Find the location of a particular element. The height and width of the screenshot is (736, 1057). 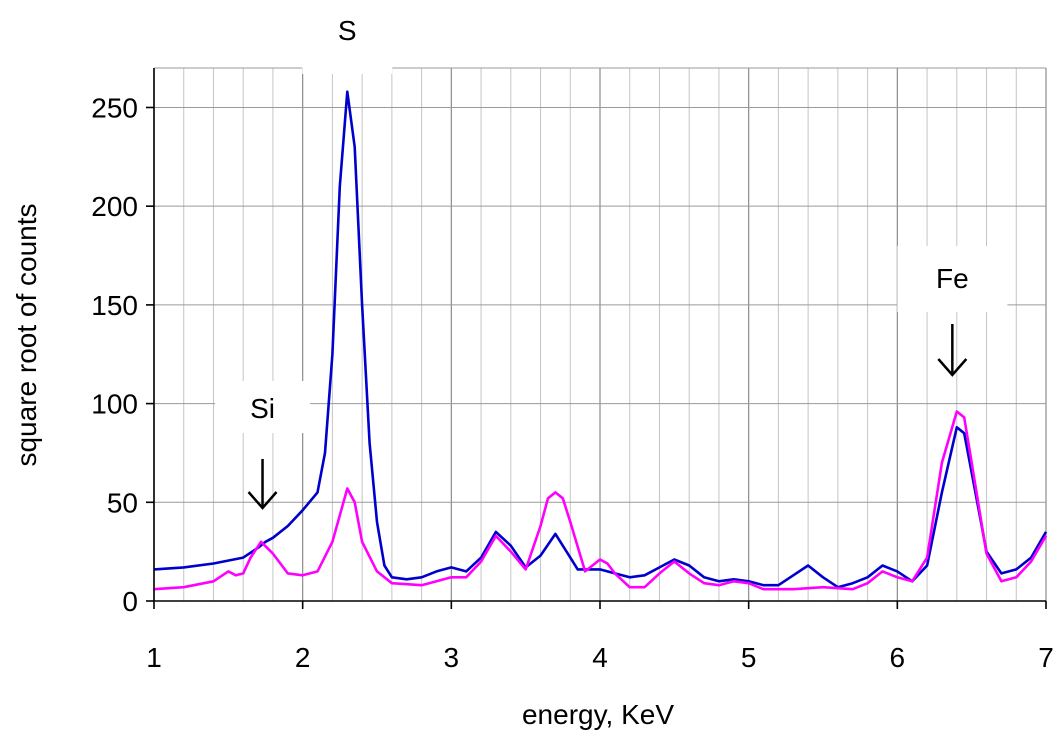

annotation-label-si: Si is located at coordinates (262, 408).